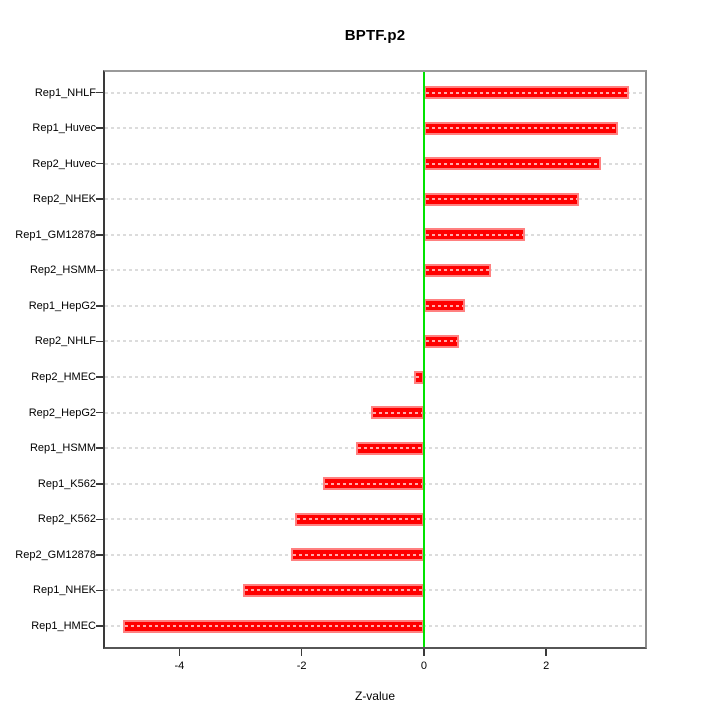  What do you see at coordinates (301, 666) in the screenshot?
I see `x-tick-label: -2` at bounding box center [301, 666].